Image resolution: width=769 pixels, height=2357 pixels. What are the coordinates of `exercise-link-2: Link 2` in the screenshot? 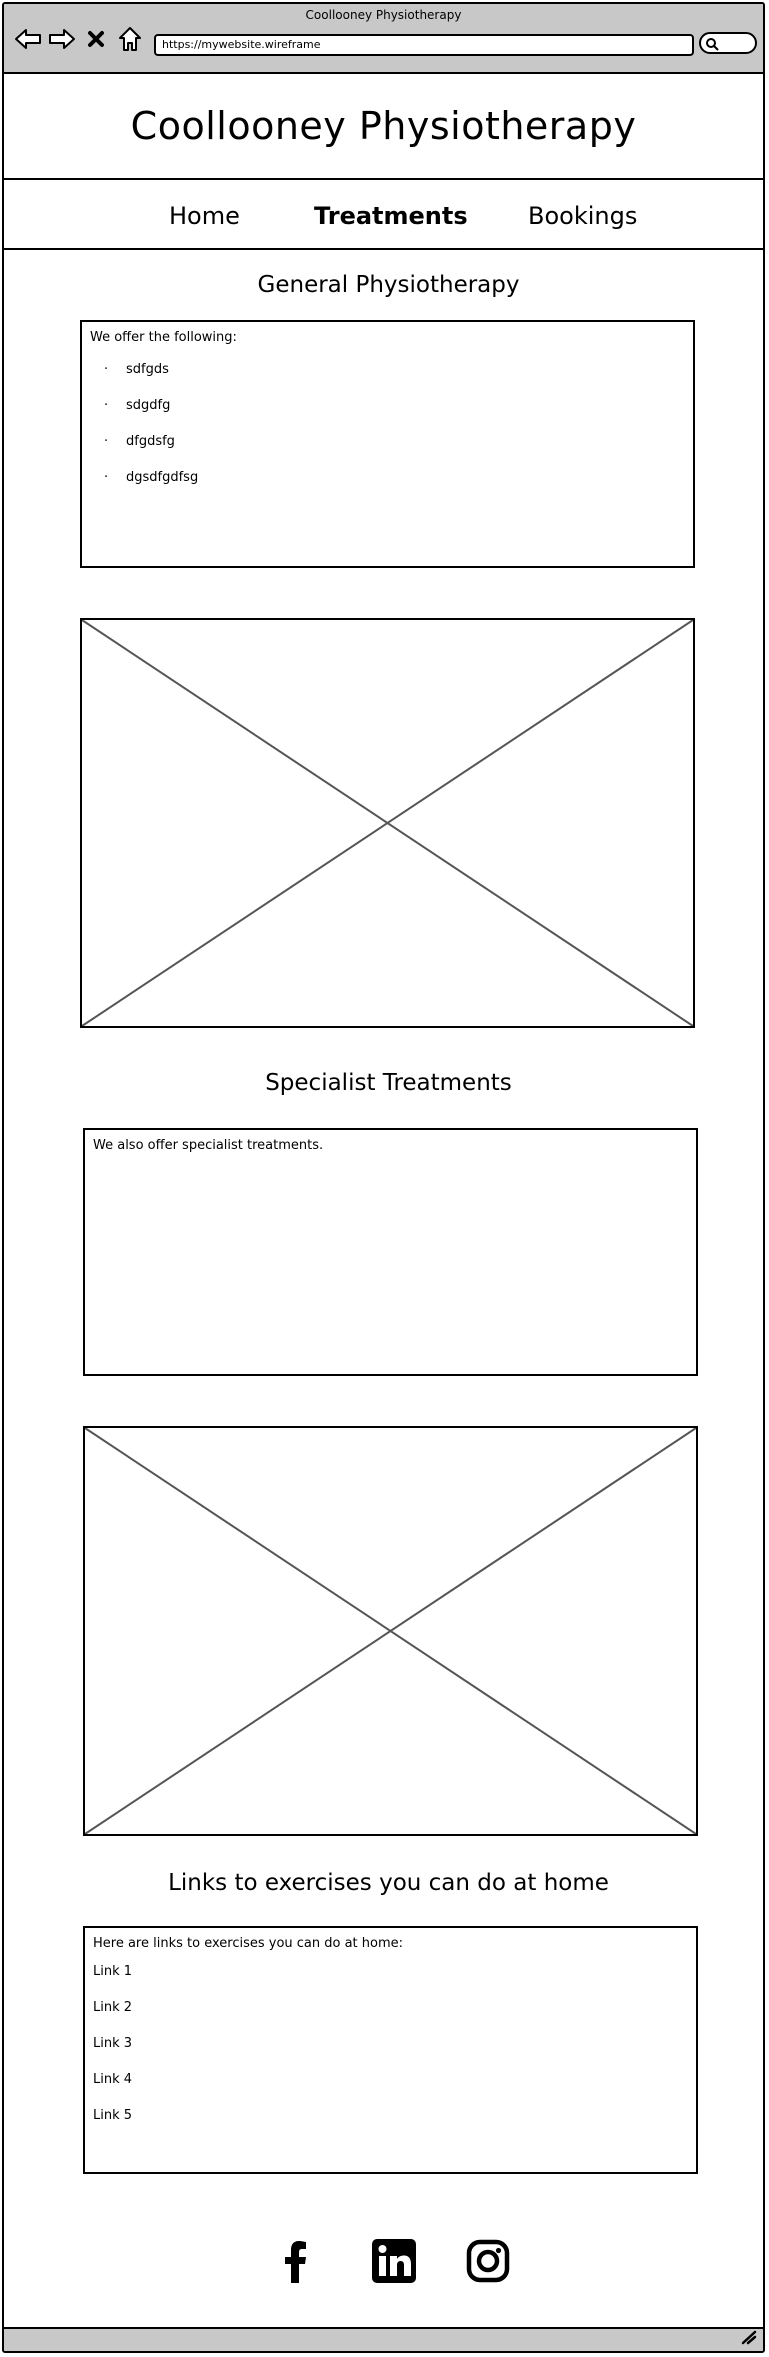 It's located at (113, 2007).